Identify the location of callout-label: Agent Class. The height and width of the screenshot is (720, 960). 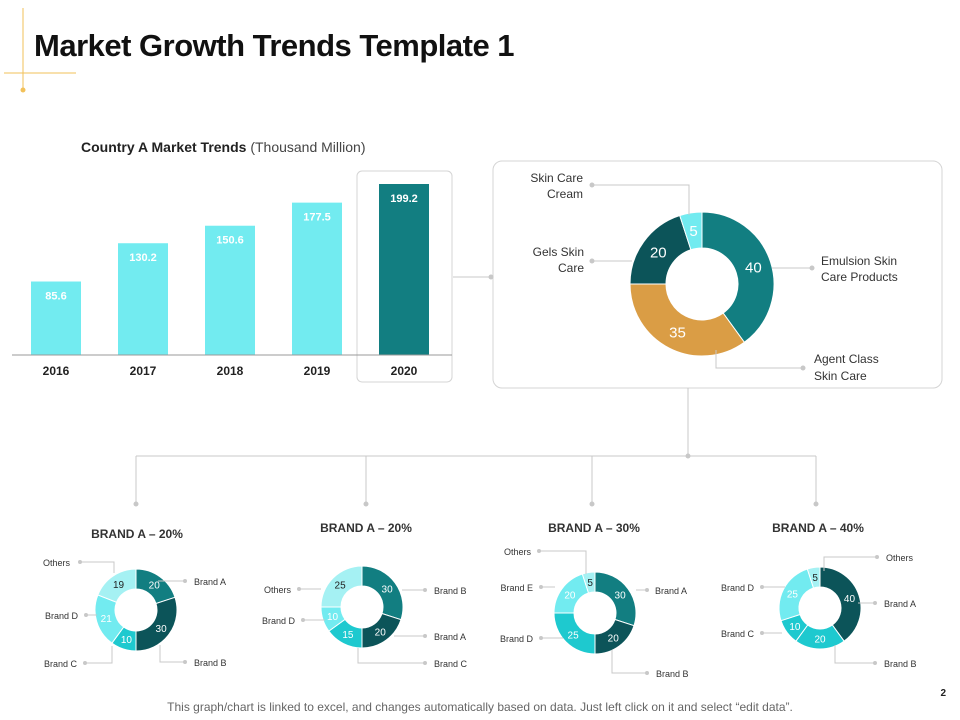
(846, 359).